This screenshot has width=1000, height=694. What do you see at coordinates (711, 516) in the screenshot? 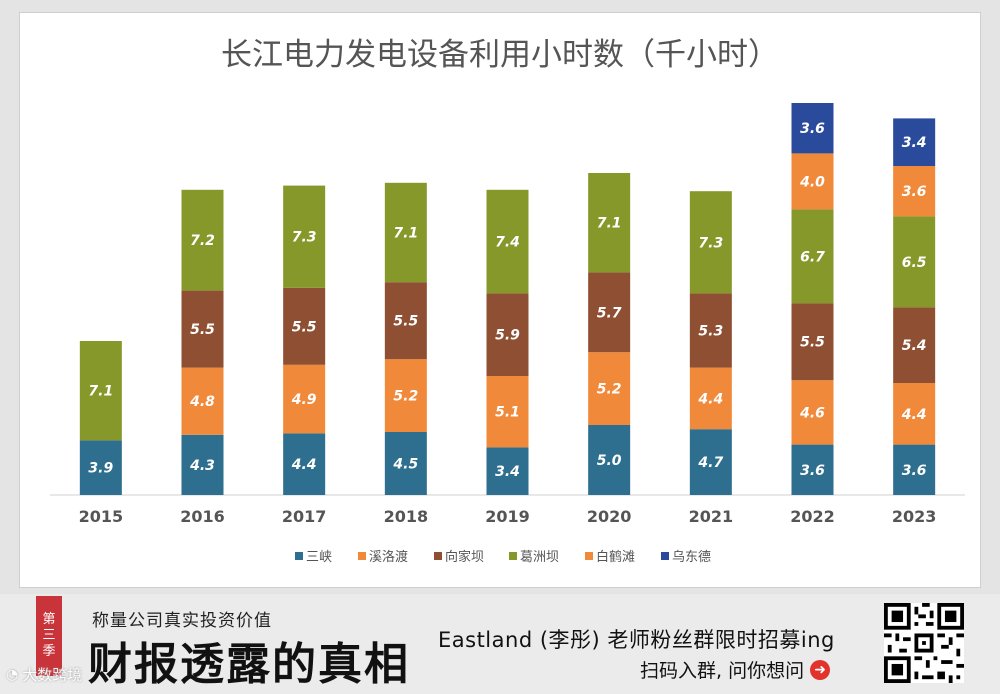
I see `x-tick-label: 2021` at bounding box center [711, 516].